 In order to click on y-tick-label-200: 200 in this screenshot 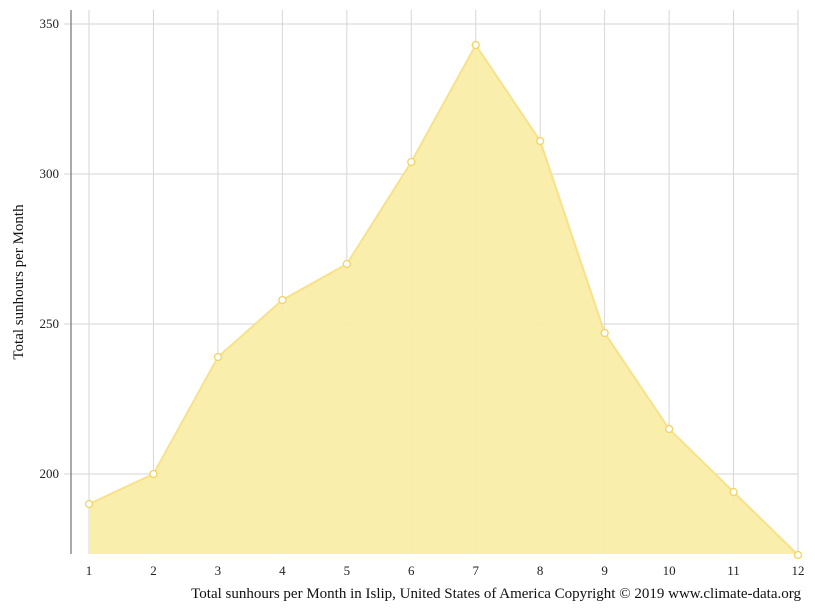, I will do `click(50, 473)`.